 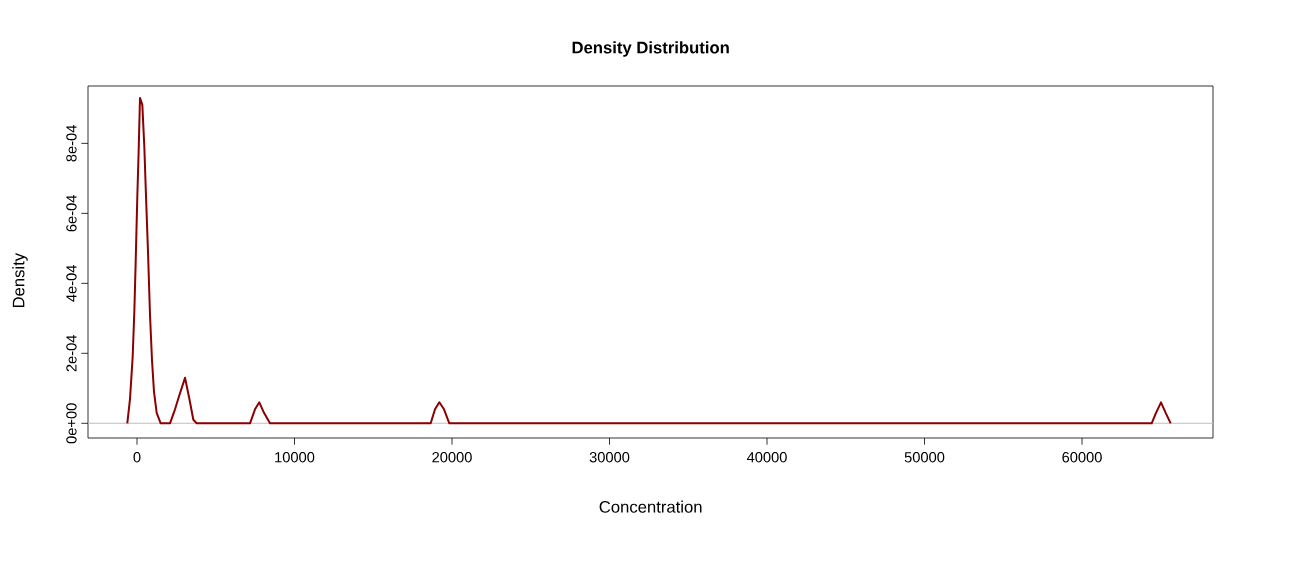 I want to click on y-tick-label: 2e-04, so click(x=71, y=353).